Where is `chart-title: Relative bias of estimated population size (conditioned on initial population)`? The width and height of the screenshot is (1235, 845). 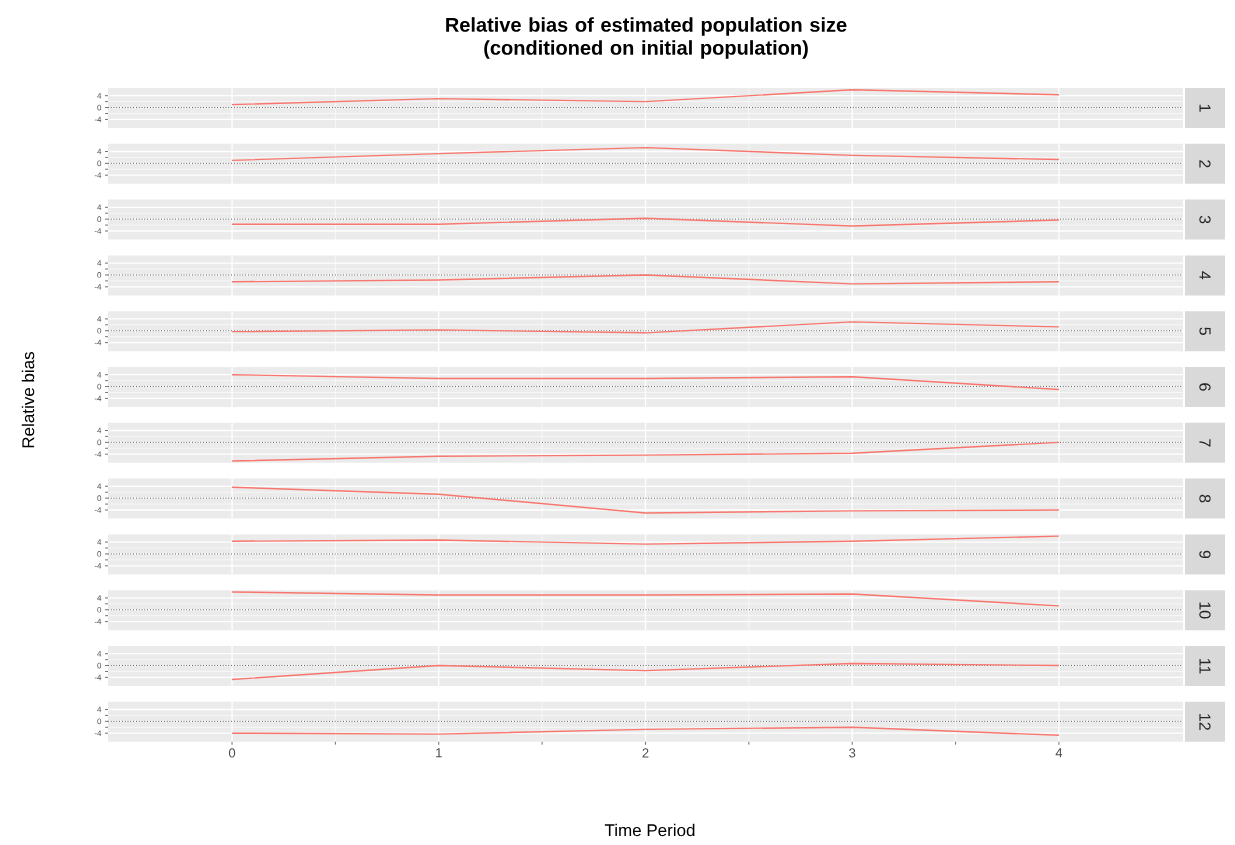
chart-title: Relative bias of estimated population size (conditioned on initial population) is located at coordinates (646, 38).